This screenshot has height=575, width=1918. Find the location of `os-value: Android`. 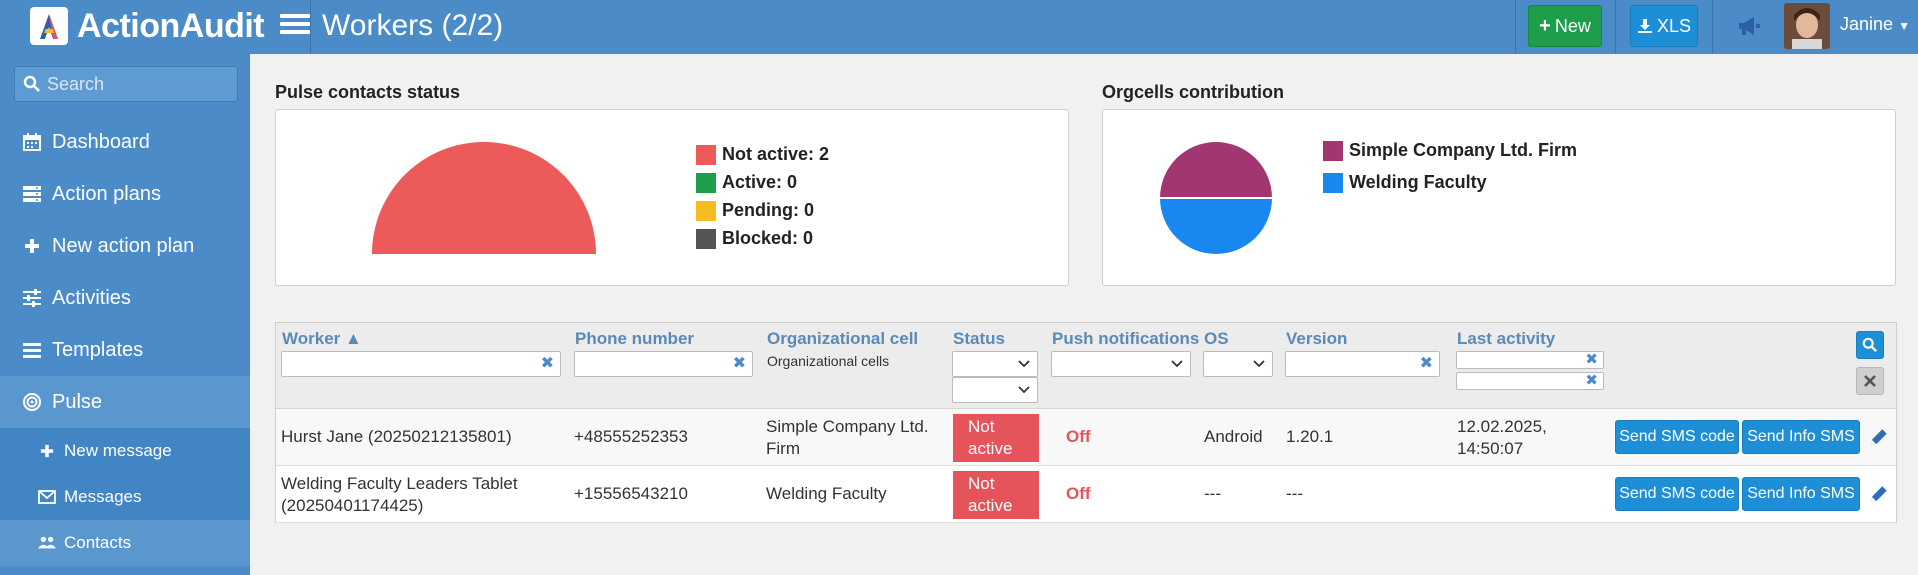

os-value: Android is located at coordinates (1233, 436).